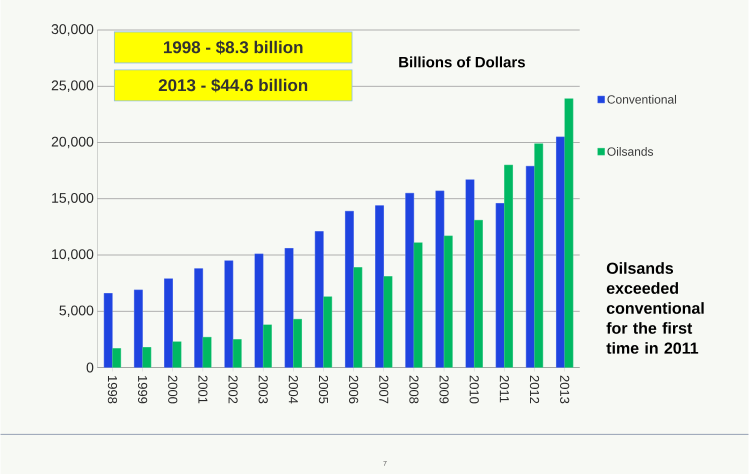  I want to click on y-tick-label: 20,000, so click(73, 142).